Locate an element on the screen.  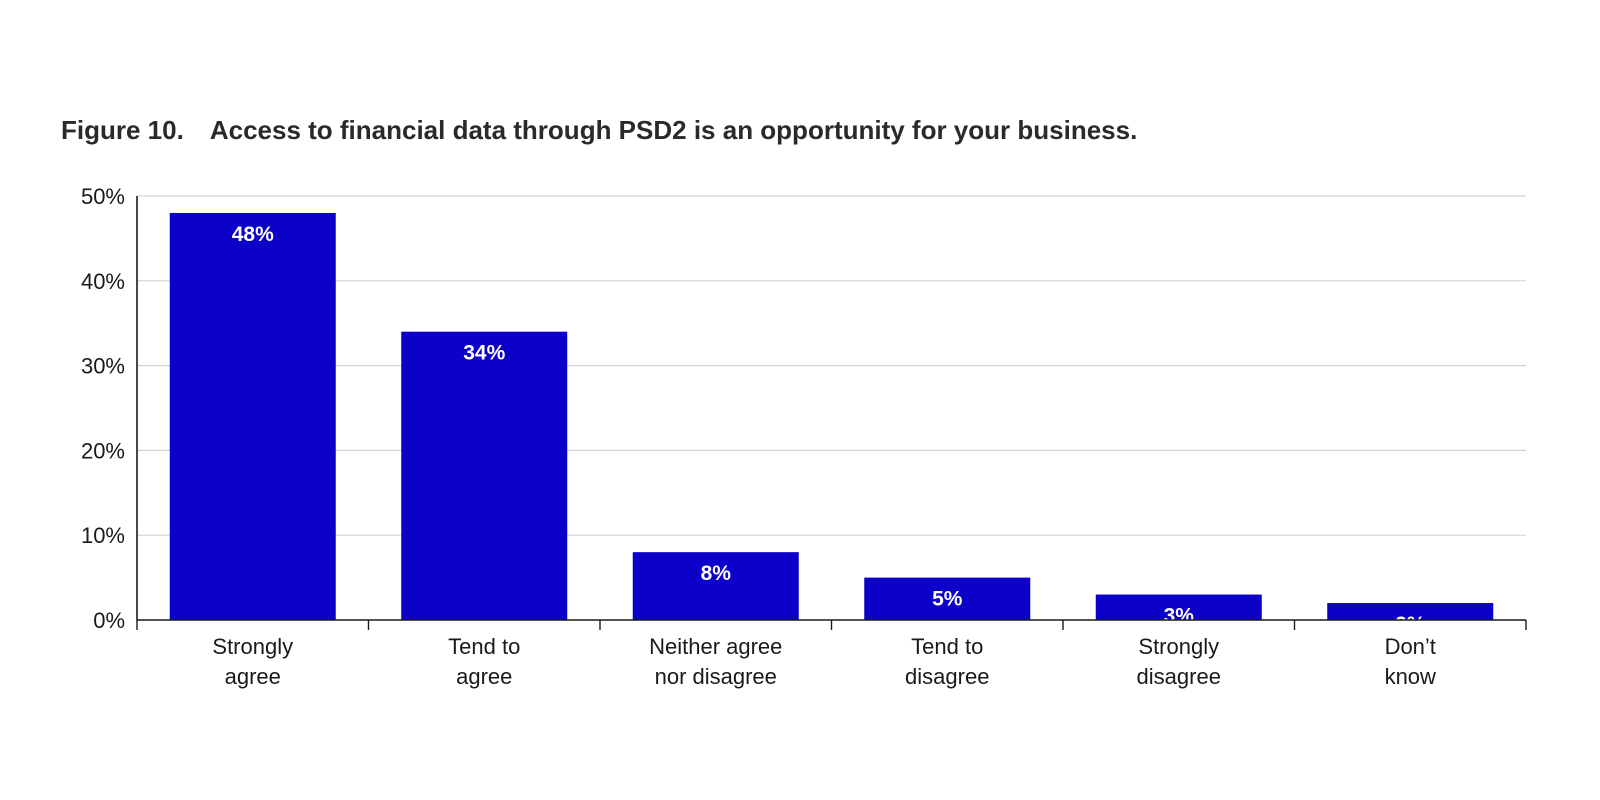
data-label: 48% is located at coordinates (253, 234).